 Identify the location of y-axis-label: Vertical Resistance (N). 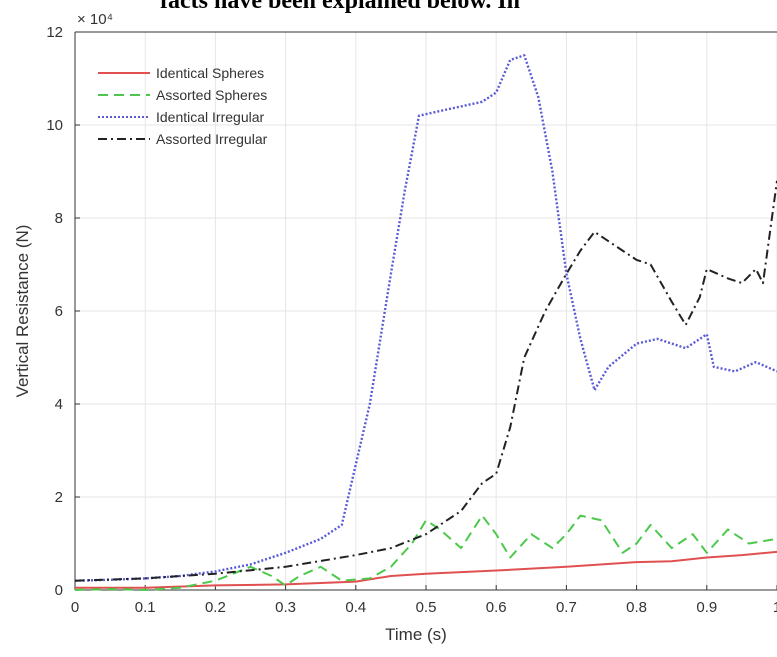
(22, 311).